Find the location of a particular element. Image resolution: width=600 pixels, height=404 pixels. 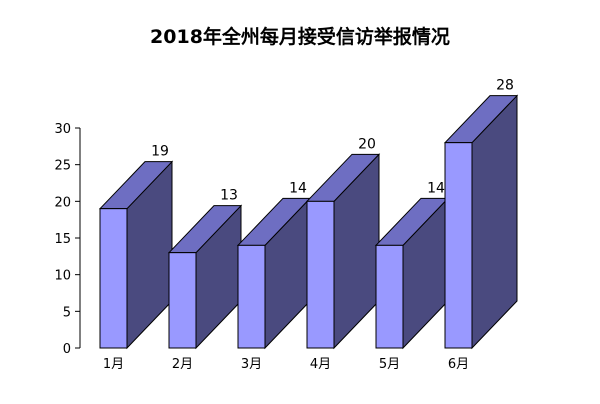

x-tick-label: 1月 is located at coordinates (113, 364).